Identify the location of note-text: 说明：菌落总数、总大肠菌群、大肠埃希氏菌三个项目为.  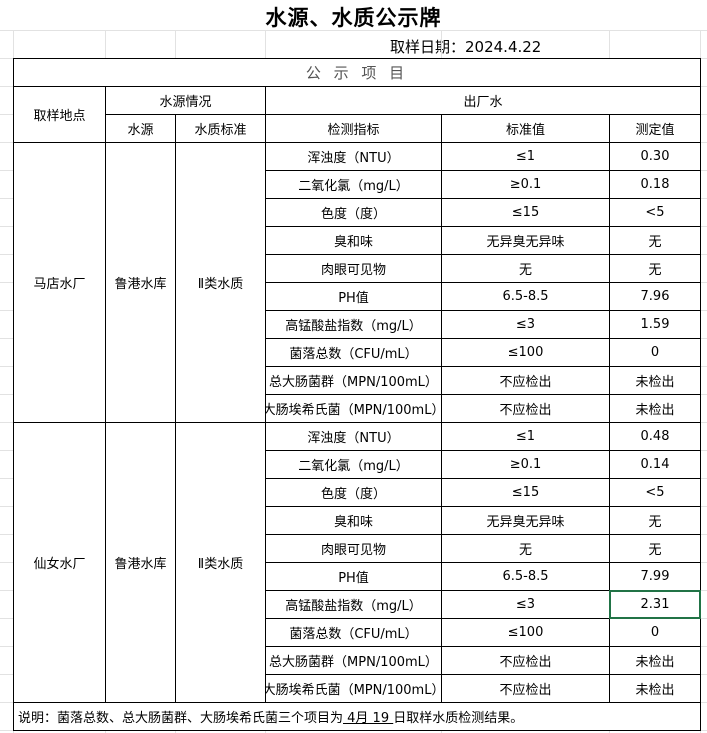
(181, 718).